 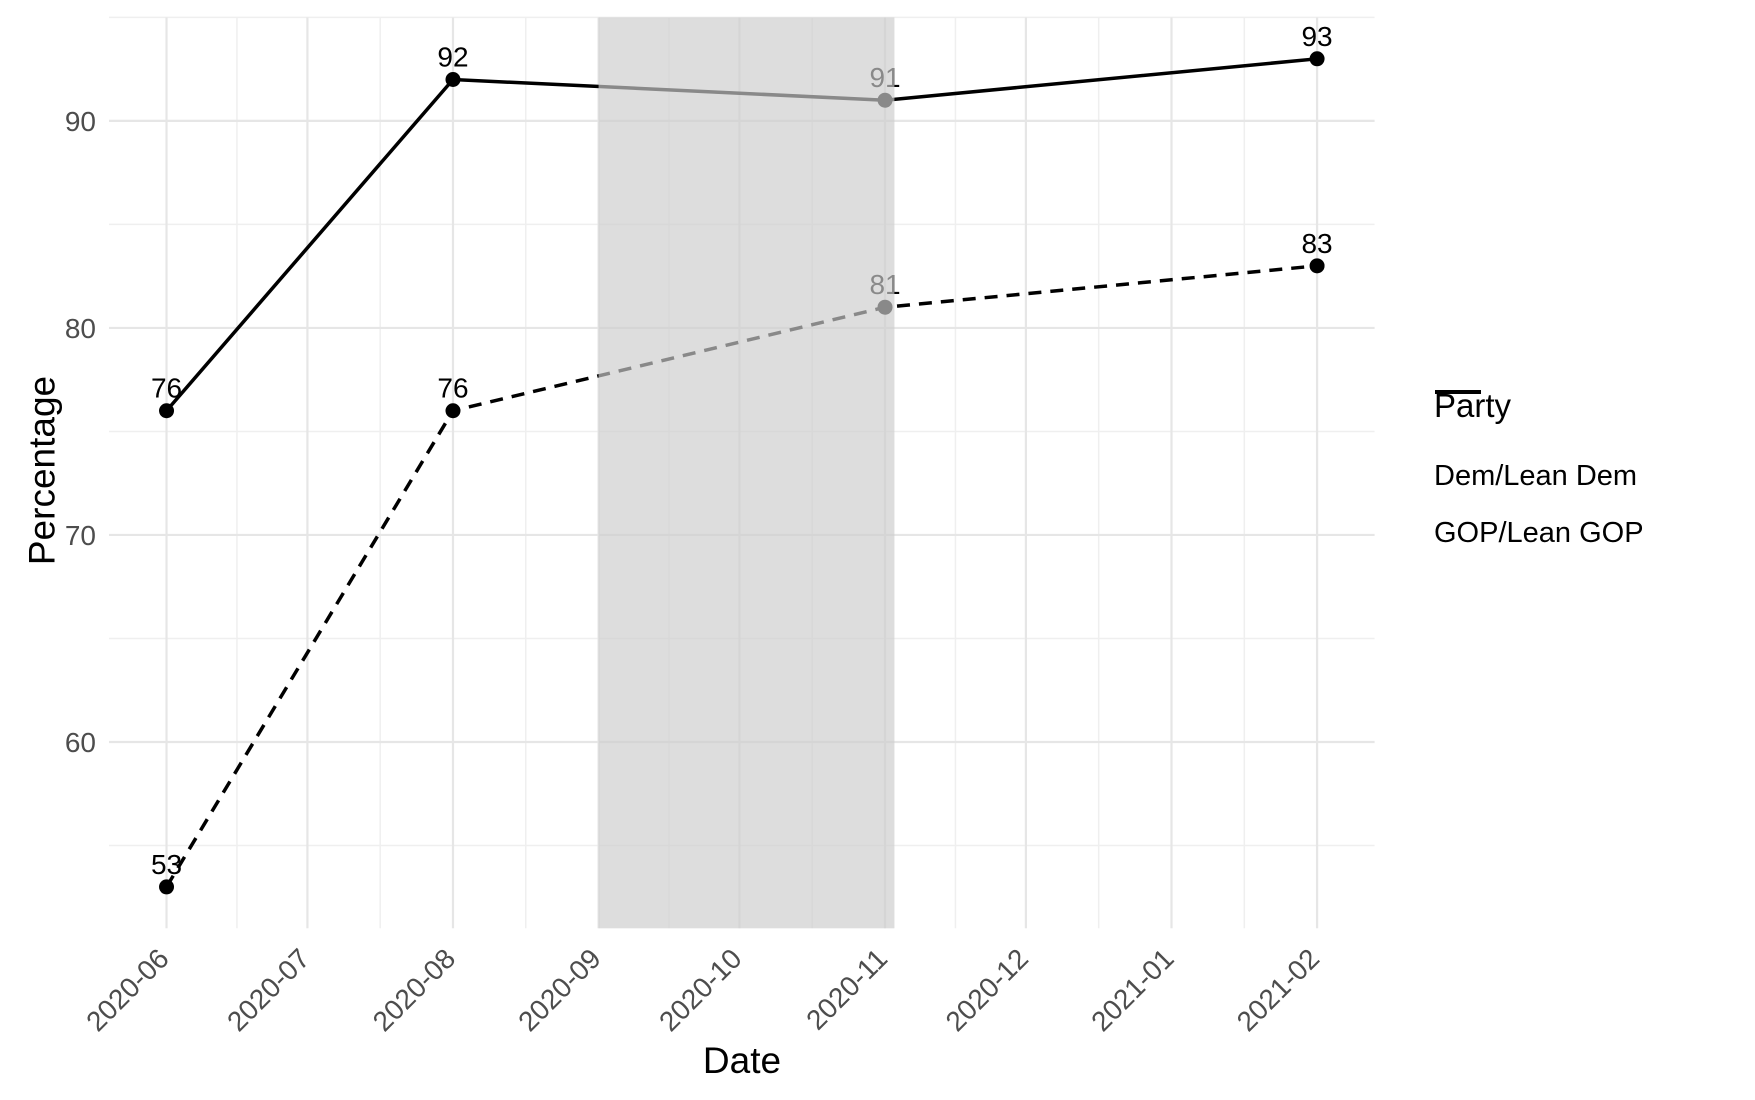 I want to click on y-tick-label: 70, so click(x=80, y=535).